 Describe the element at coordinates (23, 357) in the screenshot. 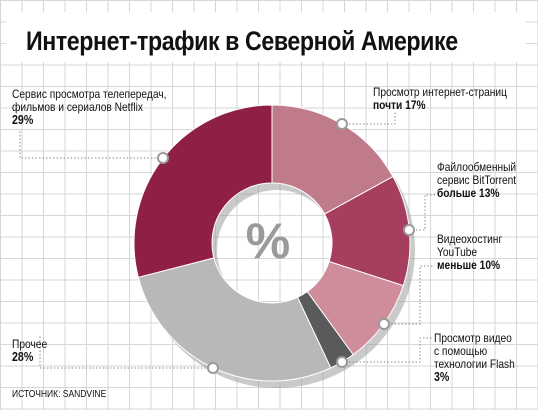

I see `label-other-pct: 28%` at that location.